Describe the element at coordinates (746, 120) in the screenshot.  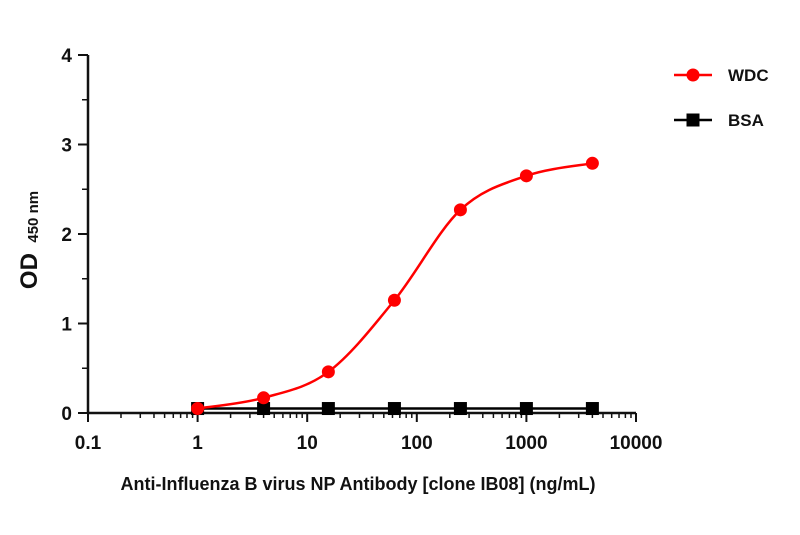
I see `legend-bsa-label: BSA` at that location.